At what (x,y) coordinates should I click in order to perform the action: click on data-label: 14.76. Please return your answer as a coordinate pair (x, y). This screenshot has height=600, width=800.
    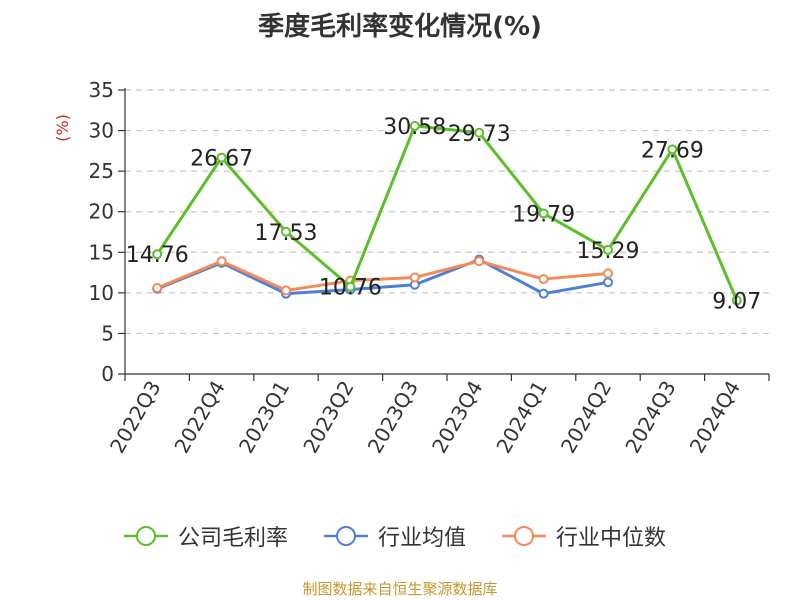
    Looking at the image, I should click on (157, 255).